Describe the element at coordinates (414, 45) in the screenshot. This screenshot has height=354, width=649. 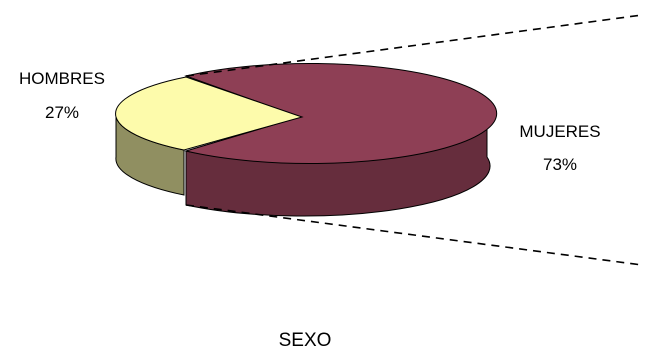
I see `connector-line-top` at that location.